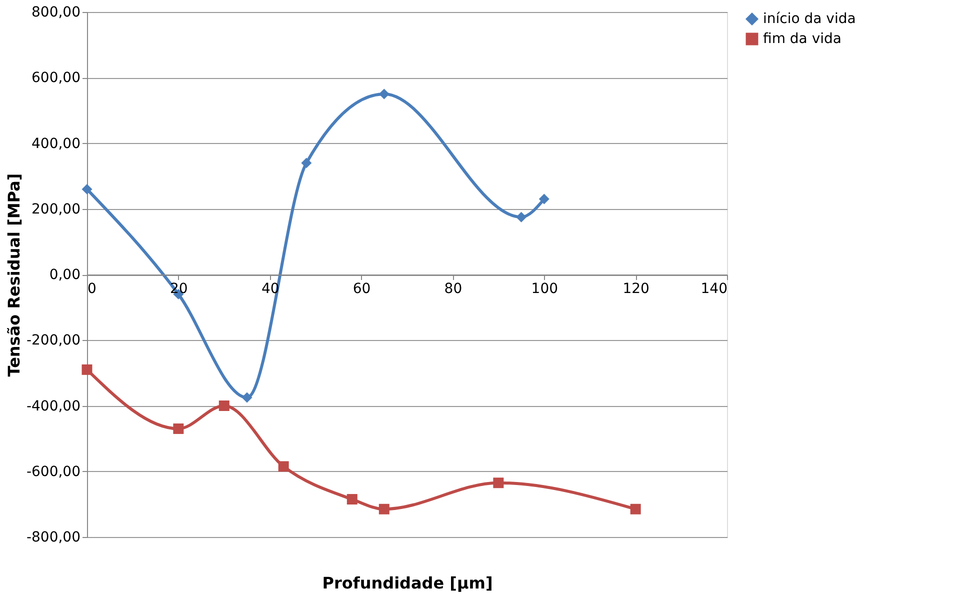 The image size is (974, 608). Describe the element at coordinates (453, 289) in the screenshot. I see `x-tick-label: 80` at that location.